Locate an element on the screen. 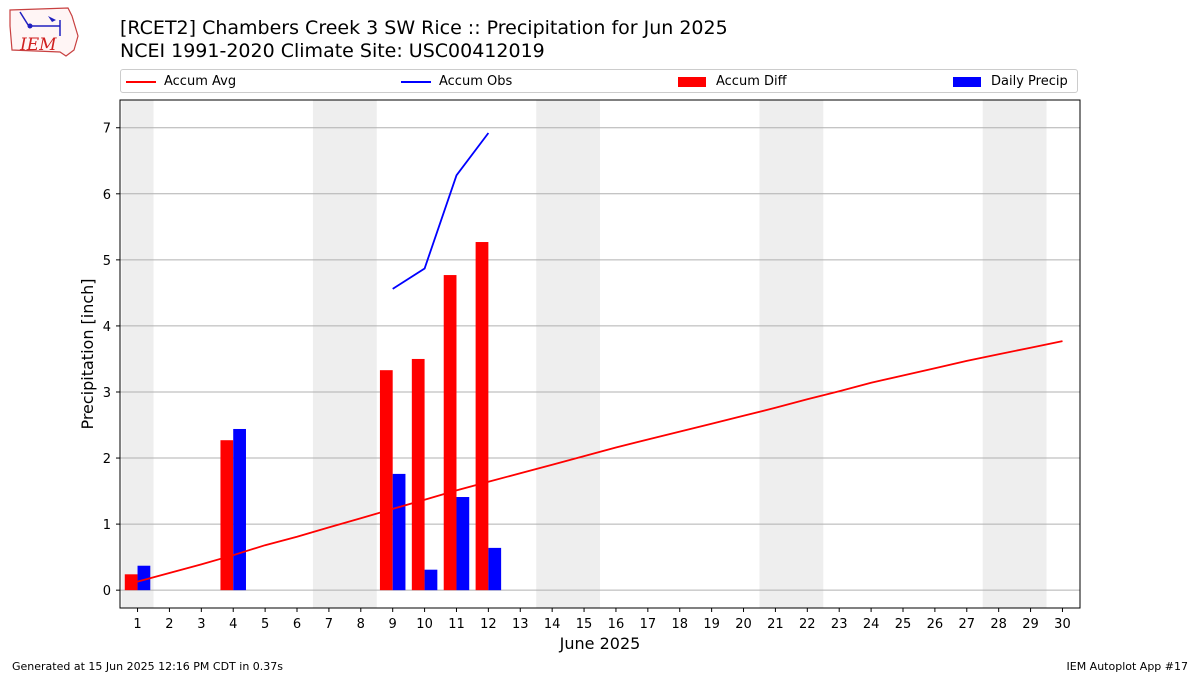 Image resolution: width=1200 pixels, height=675 pixels. y-tick-label: 7 is located at coordinates (107, 129).